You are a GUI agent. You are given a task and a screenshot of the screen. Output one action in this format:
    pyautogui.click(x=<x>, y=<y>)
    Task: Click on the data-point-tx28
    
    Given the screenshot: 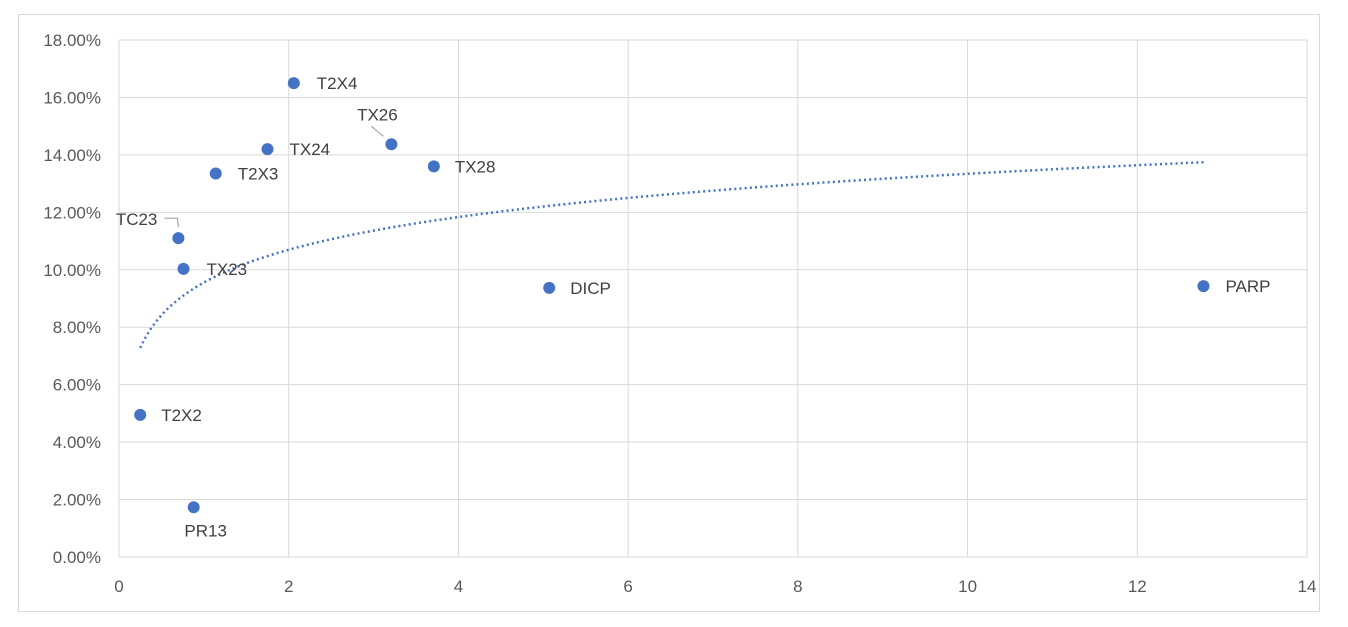 What is the action you would take?
    pyautogui.click(x=433, y=166)
    